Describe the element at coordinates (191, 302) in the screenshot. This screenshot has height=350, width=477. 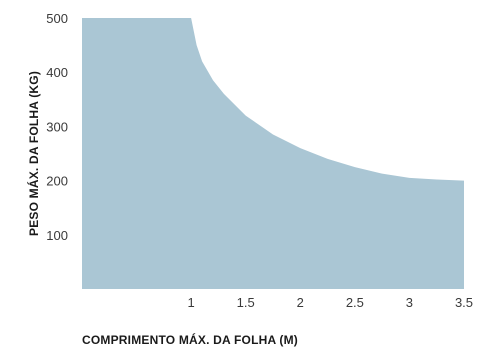
I see `x-tick-label: 1` at that location.